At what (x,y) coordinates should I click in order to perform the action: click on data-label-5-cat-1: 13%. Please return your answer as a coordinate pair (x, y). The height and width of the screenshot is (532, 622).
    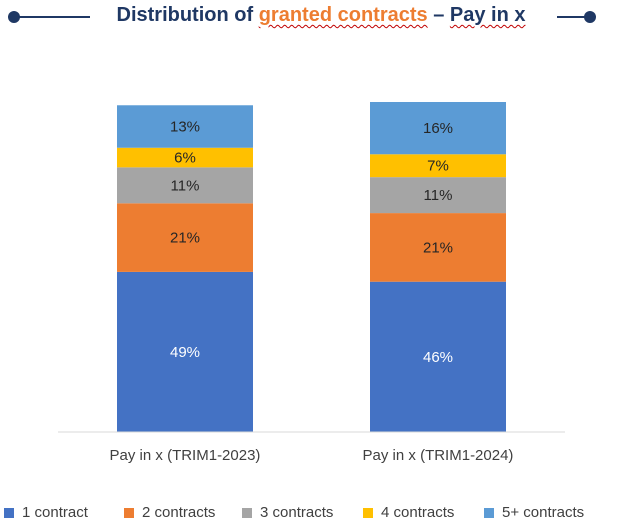
    Looking at the image, I should click on (185, 127).